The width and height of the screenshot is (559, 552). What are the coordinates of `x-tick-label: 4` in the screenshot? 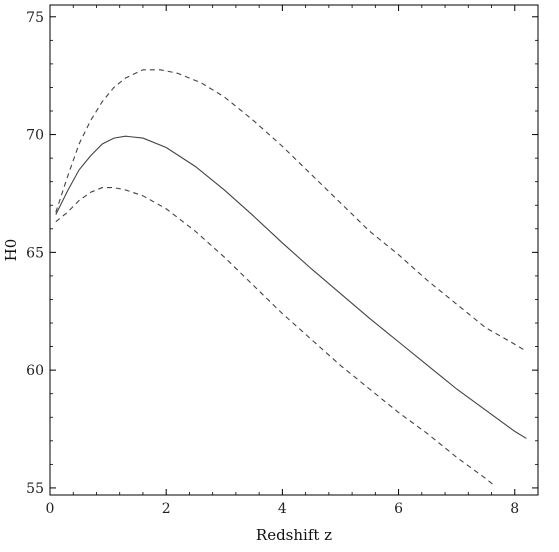 It's located at (282, 509).